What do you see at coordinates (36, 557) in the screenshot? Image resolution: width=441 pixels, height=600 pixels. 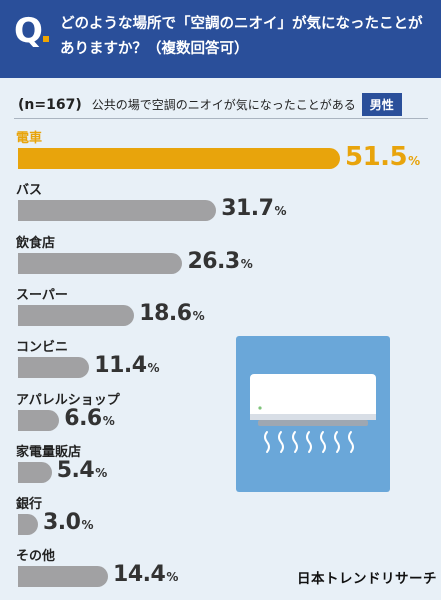 I see `category-label: その他` at bounding box center [36, 557].